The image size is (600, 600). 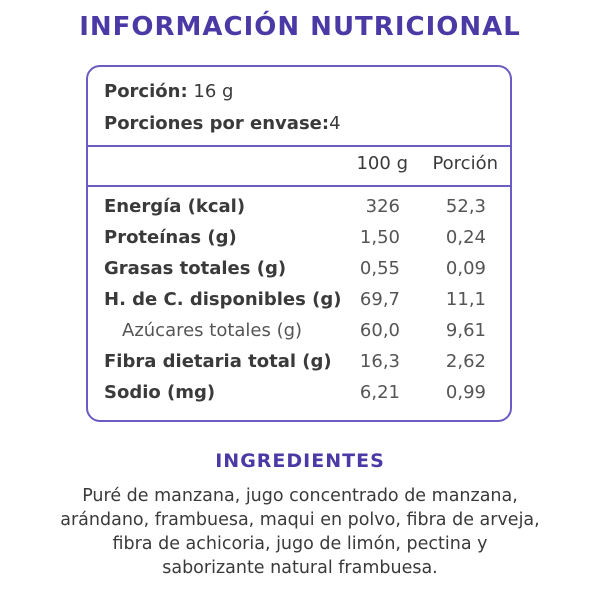 I want to click on portion-line: Porción: 16 g, so click(x=168, y=91).